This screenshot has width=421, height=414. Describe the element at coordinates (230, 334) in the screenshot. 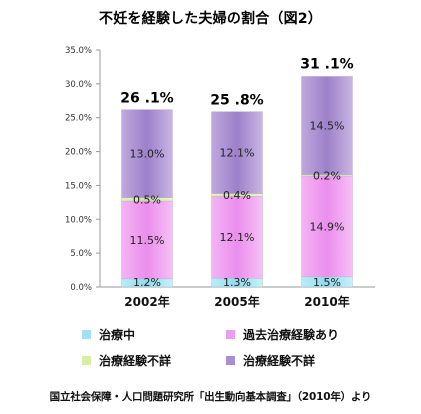

I see `legend-swatch-past-treatment` at that location.